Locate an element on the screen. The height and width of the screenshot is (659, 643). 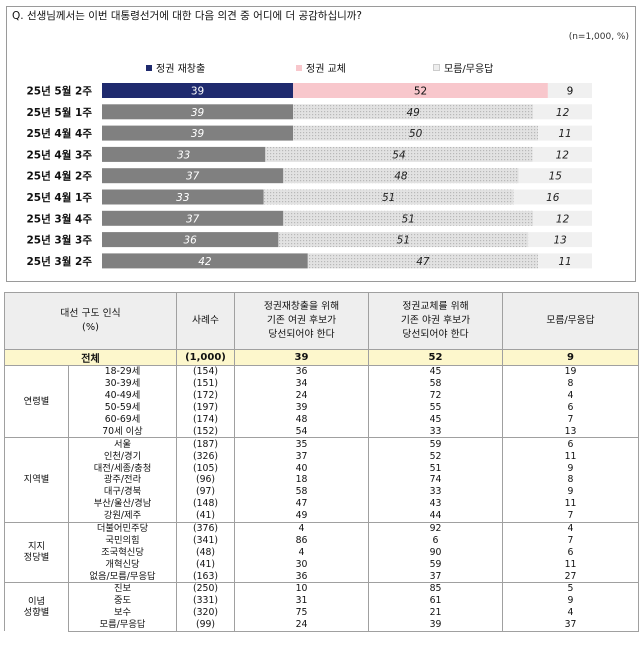
row-n: (99) is located at coordinates (205, 625).